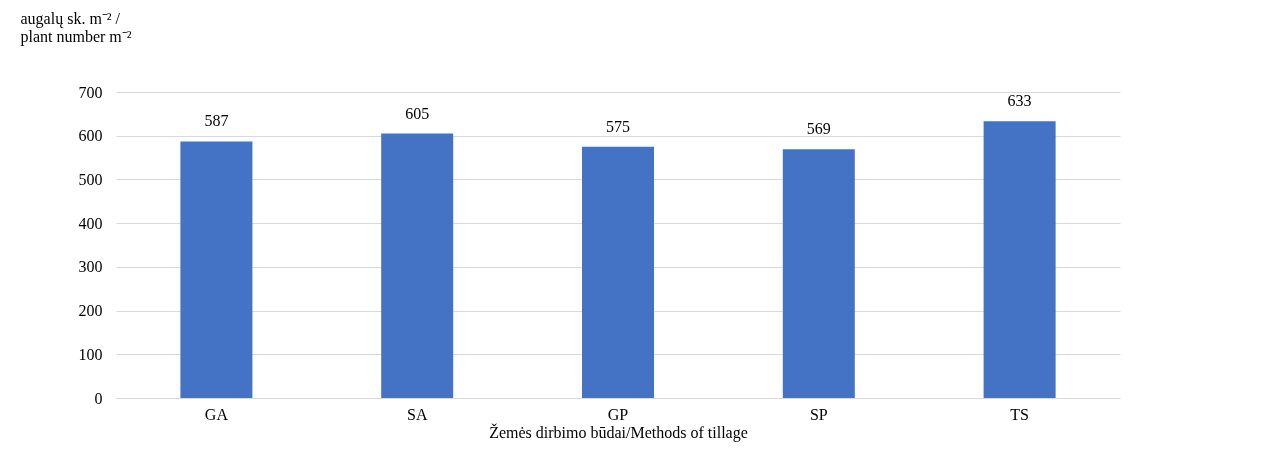  I want to click on y-axis-title: augalų sk. m⁻² / plant number m⁻², so click(76, 27).